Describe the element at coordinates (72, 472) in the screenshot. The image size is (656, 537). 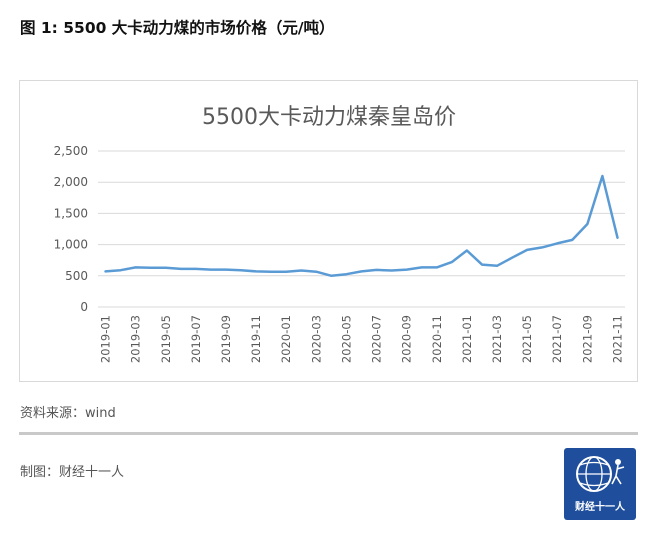
I see `author-note: 制图：财经十一人` at that location.